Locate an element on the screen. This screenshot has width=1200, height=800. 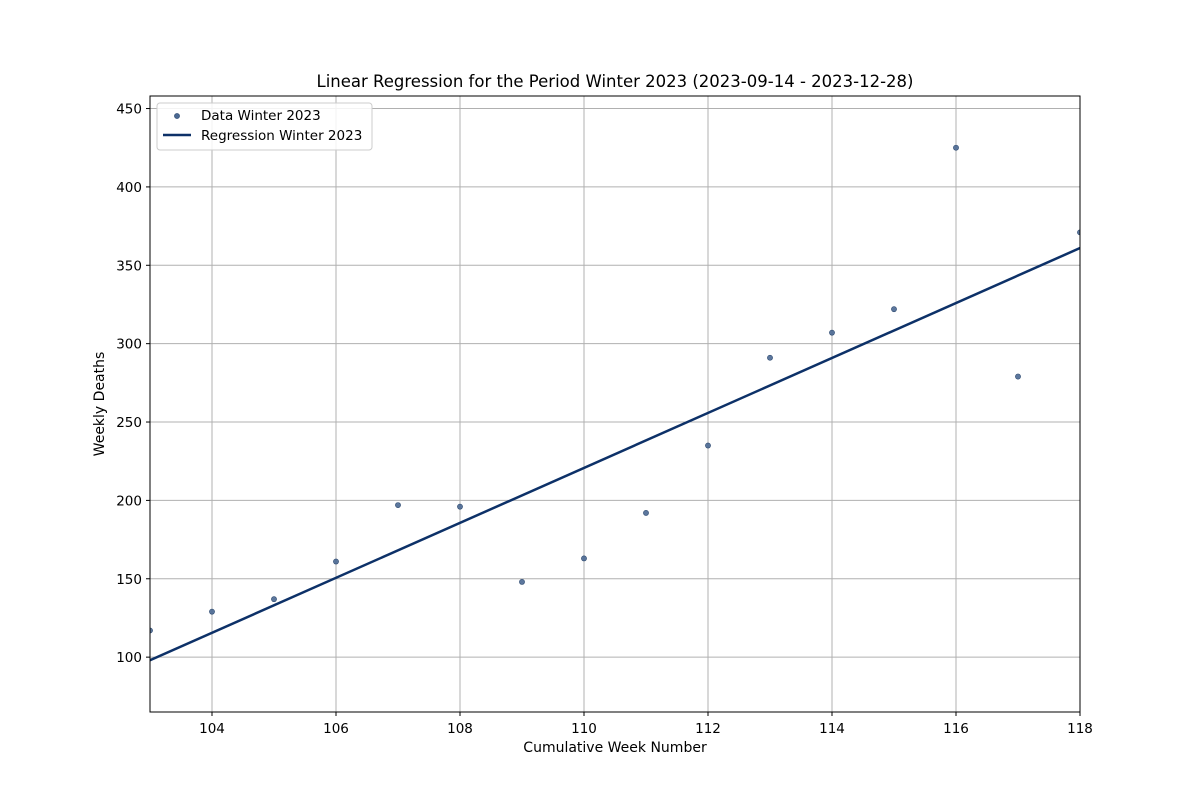
y-tick-label: 450 is located at coordinates (129, 110).